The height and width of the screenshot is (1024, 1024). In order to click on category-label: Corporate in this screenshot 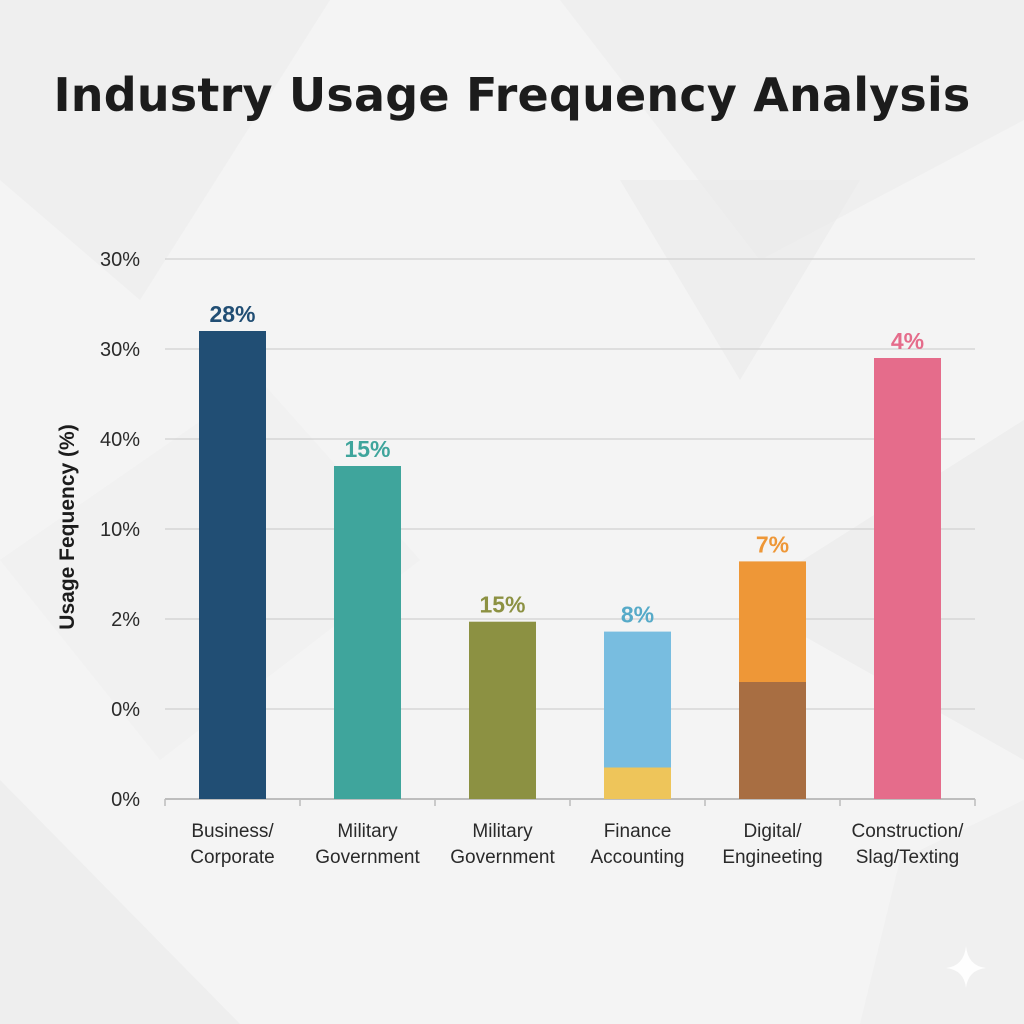, I will do `click(232, 857)`.